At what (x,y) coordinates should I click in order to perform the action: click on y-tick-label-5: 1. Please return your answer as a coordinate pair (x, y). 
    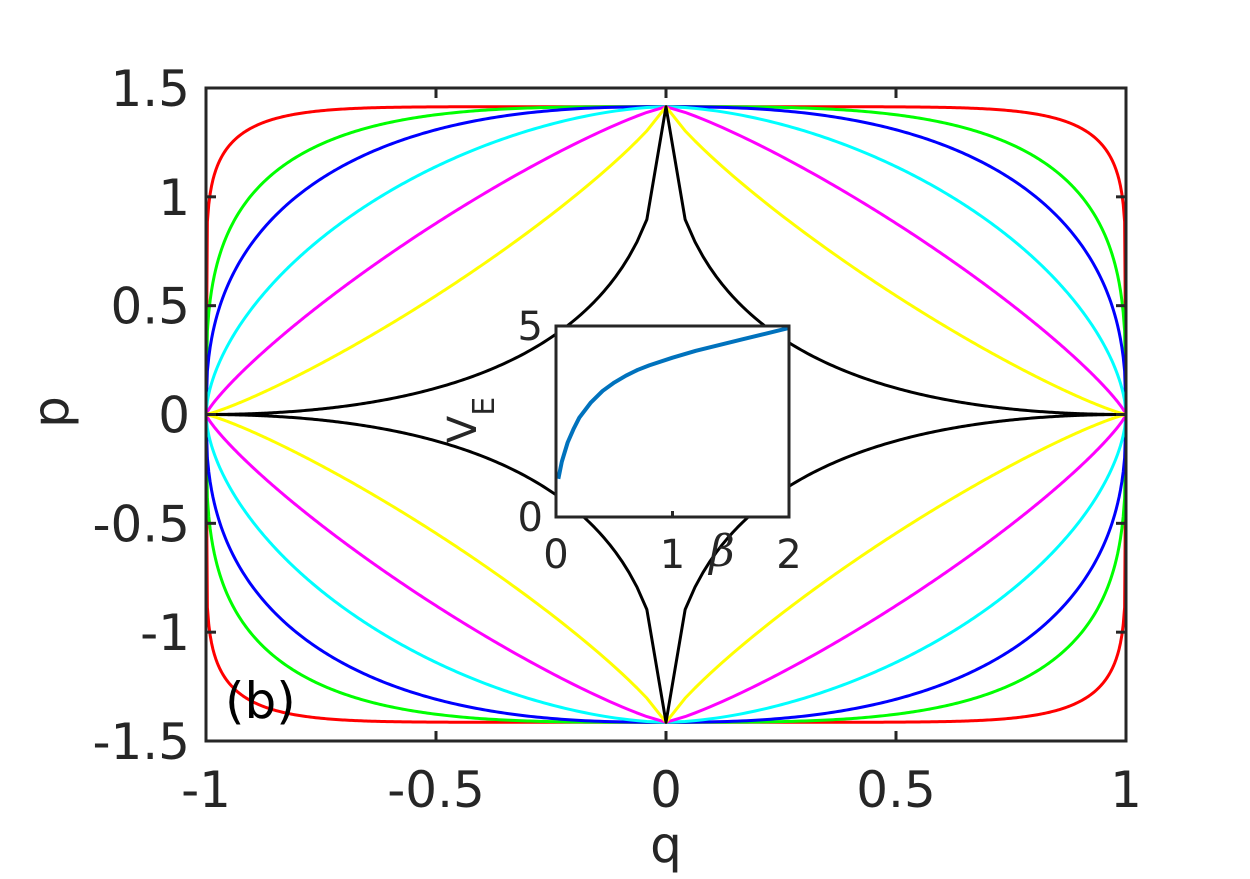
    Looking at the image, I should click on (174, 198).